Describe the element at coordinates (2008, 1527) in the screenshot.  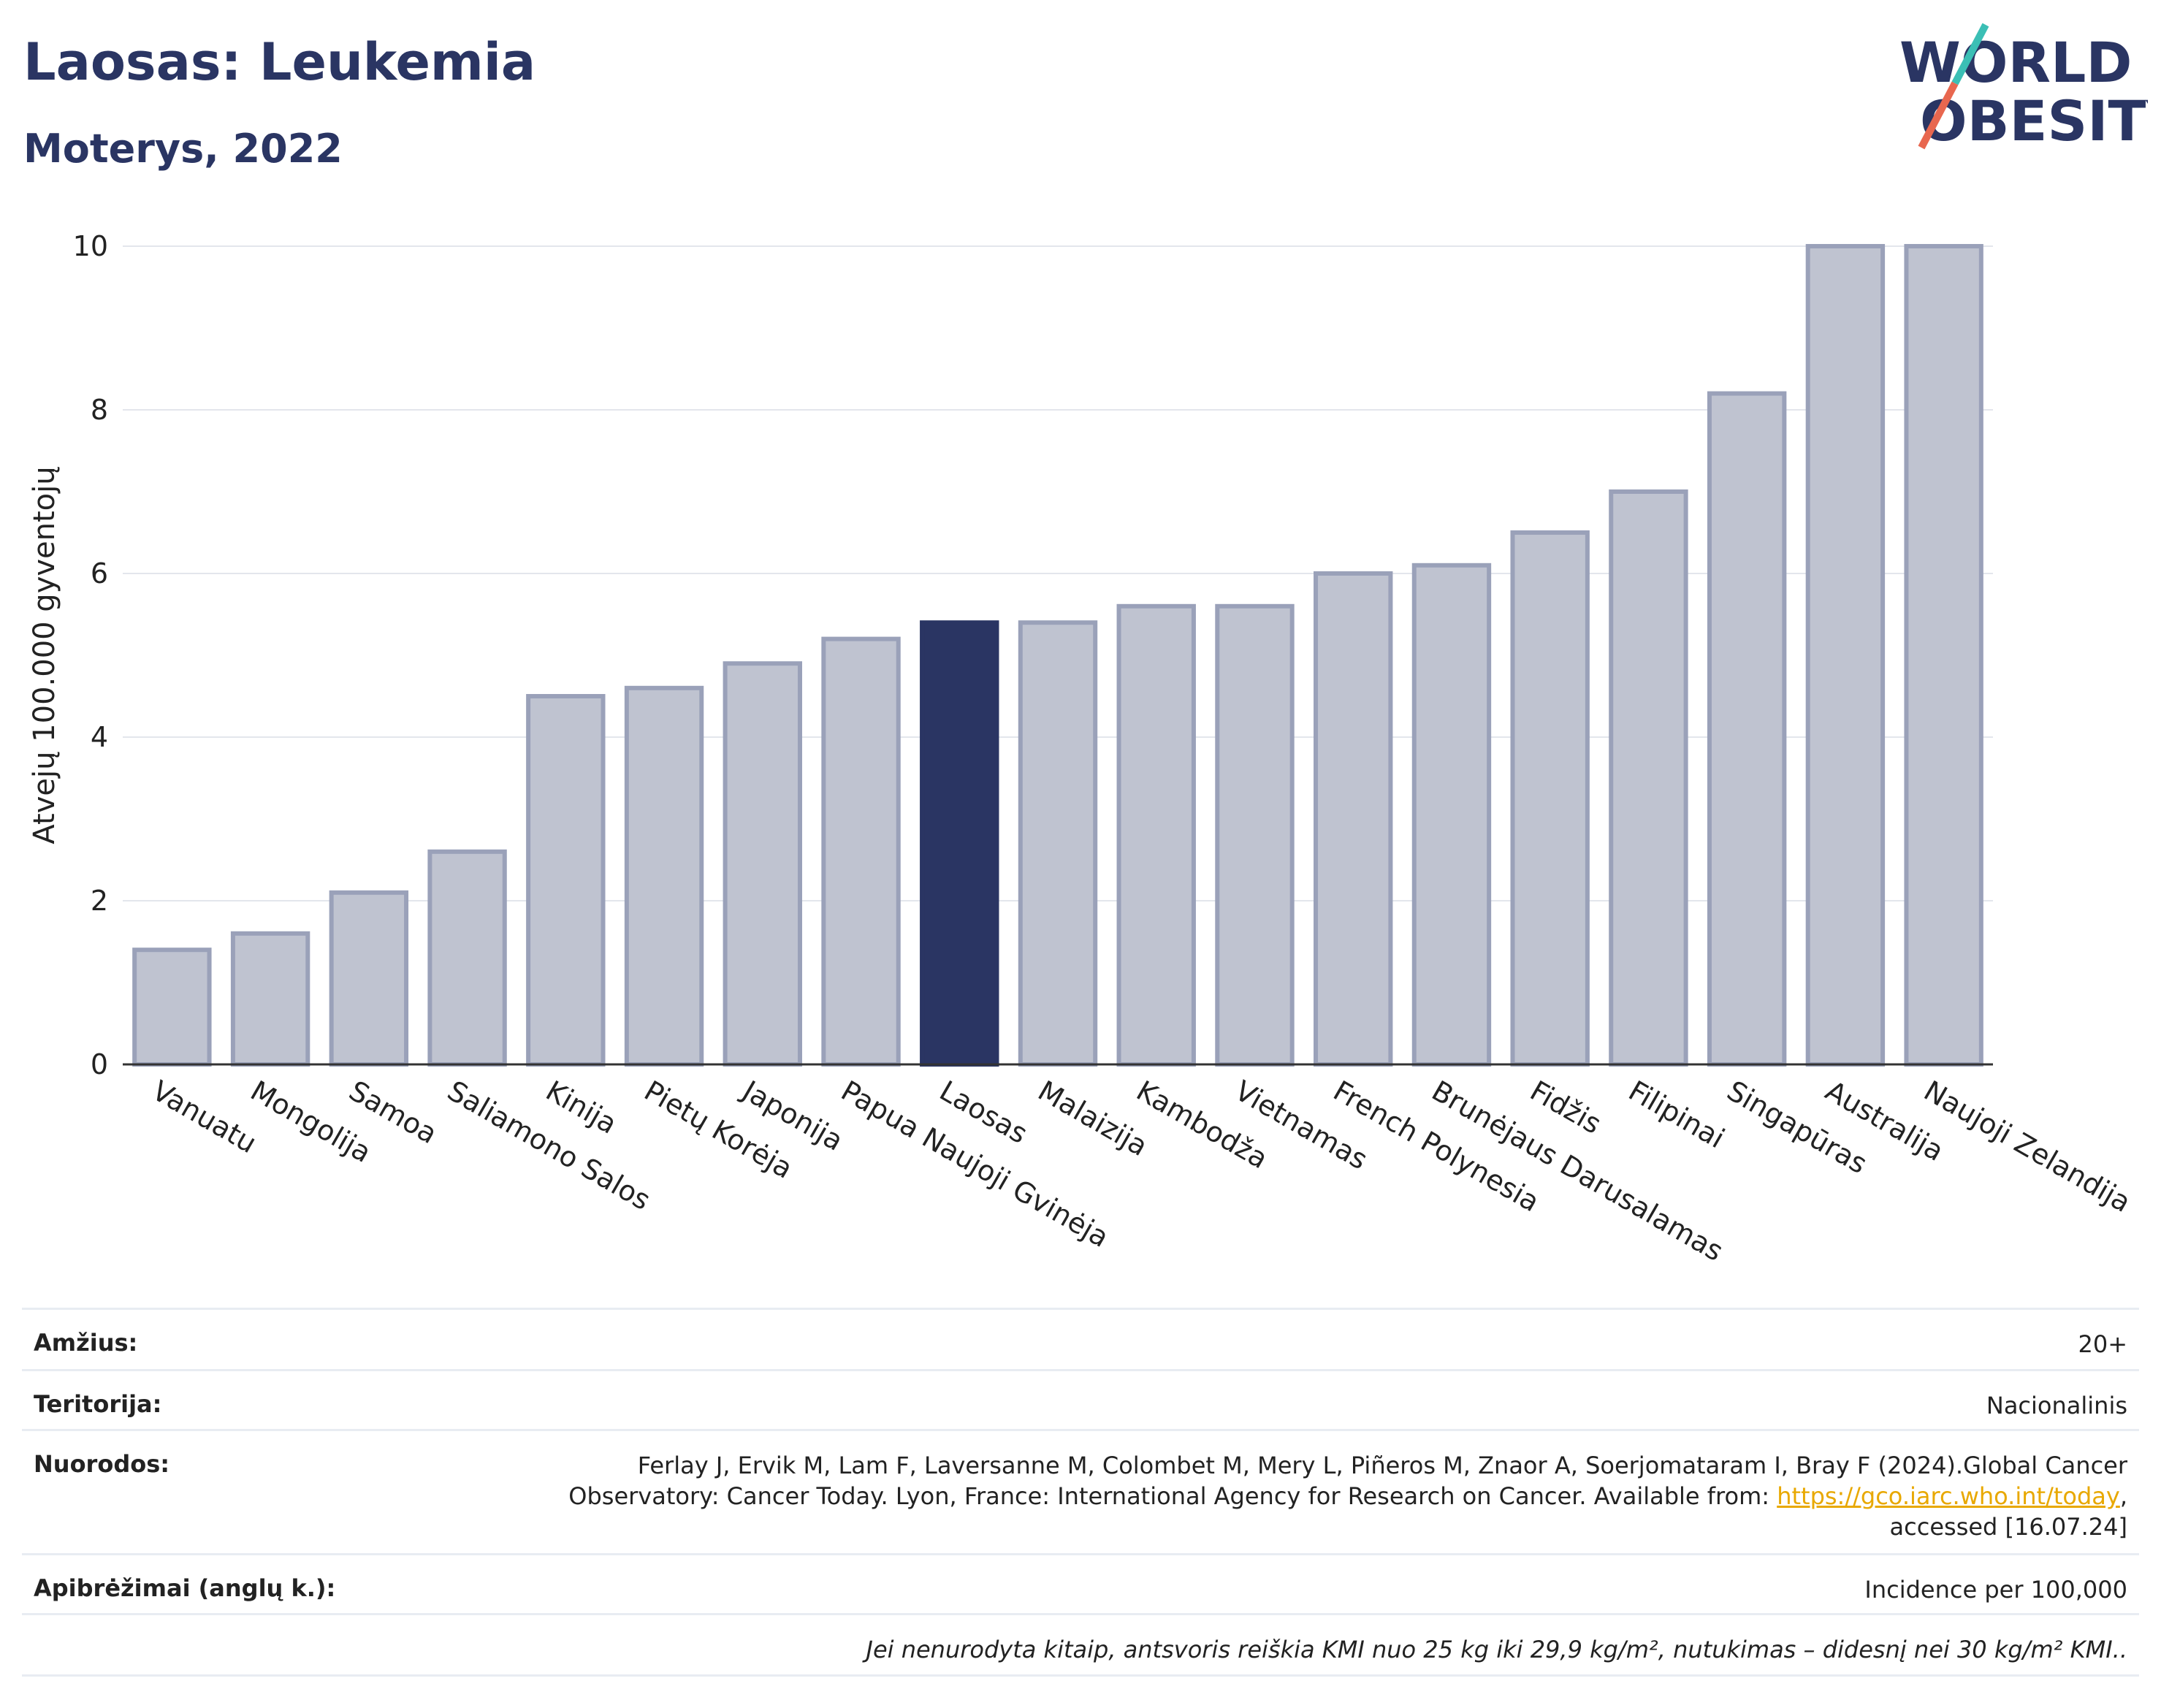
I see `references-line3: accessed [16.07.24]` at that location.